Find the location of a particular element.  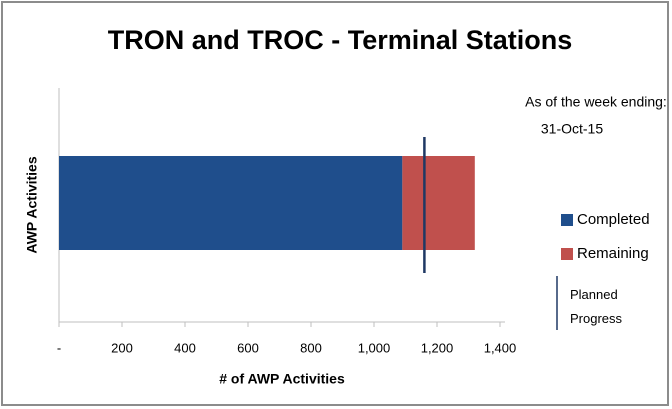

x-axis-label: # of AWP Activities is located at coordinates (282, 379).